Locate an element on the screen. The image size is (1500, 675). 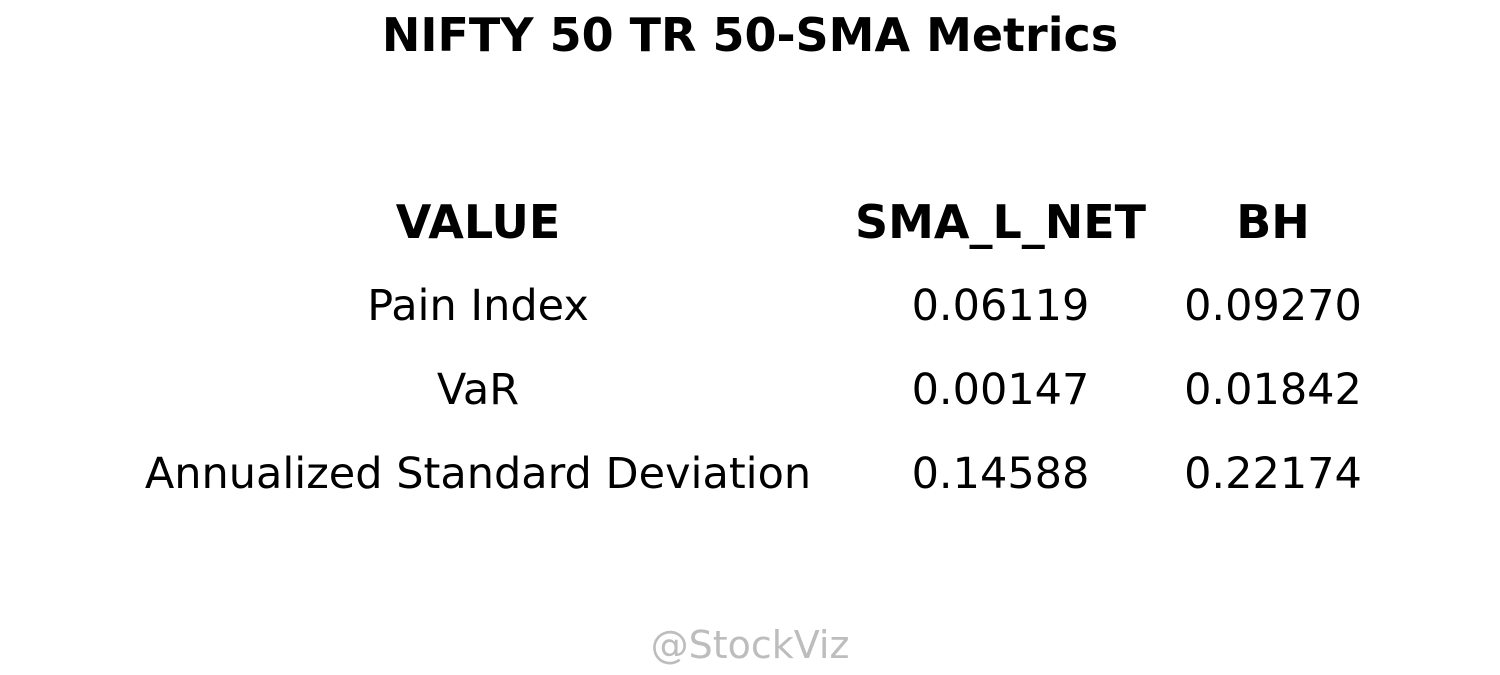
table-row: Pain Index 0.06119 0.09270 is located at coordinates (750, 306).